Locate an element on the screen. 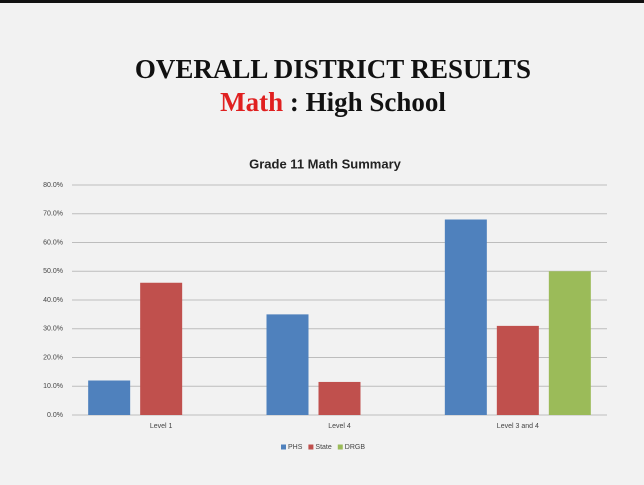 The height and width of the screenshot is (485, 644). slide-subtitle: Math : High School is located at coordinates (333, 102).